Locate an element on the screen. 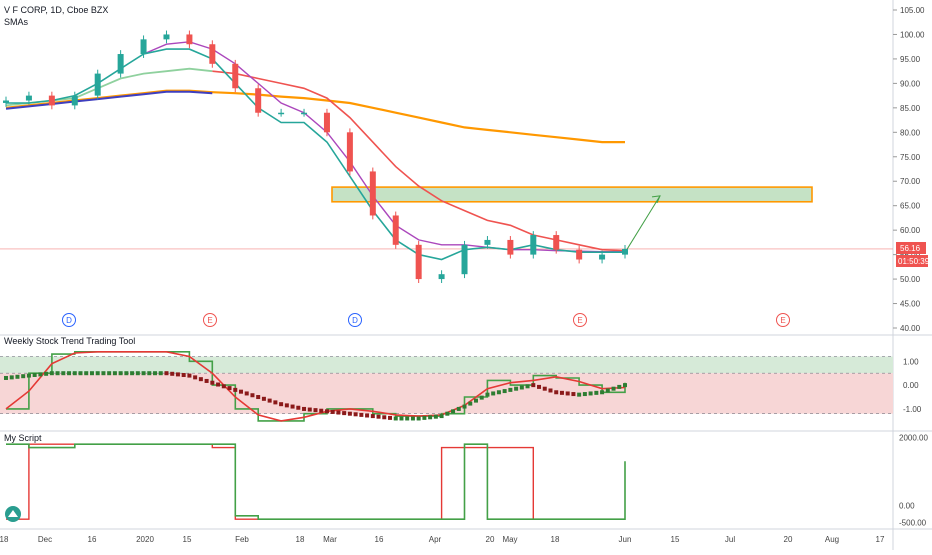 The width and height of the screenshot is (932, 555). event-marker-d is located at coordinates (355, 320).